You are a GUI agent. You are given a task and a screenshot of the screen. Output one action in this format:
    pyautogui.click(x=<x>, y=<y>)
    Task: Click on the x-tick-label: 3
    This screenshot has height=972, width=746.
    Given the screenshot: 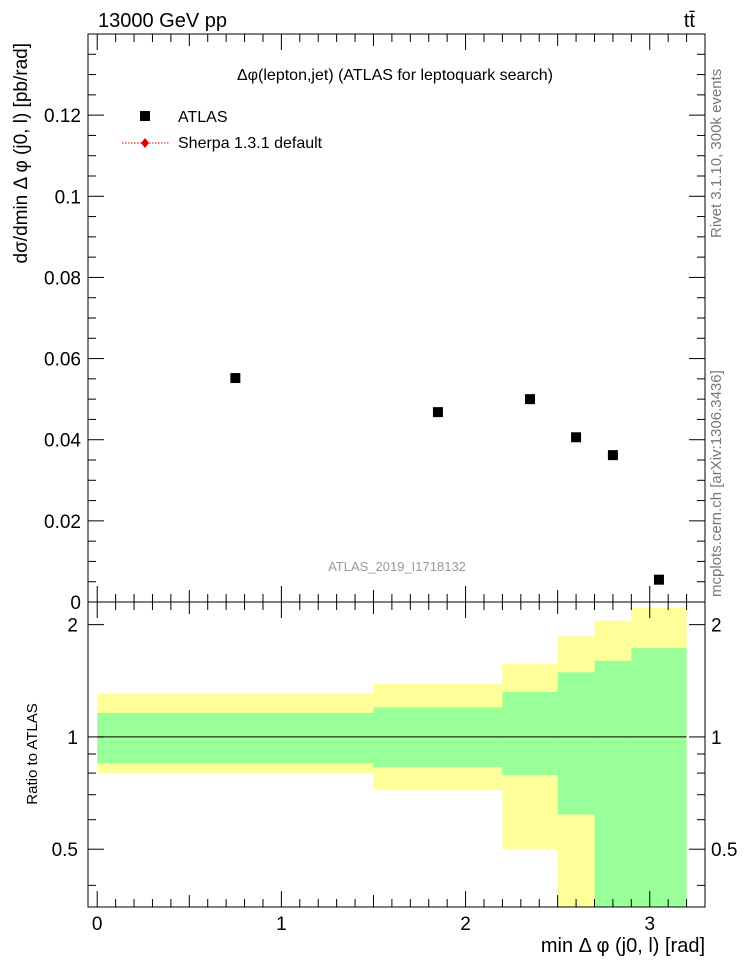 What is the action you would take?
    pyautogui.click(x=649, y=924)
    